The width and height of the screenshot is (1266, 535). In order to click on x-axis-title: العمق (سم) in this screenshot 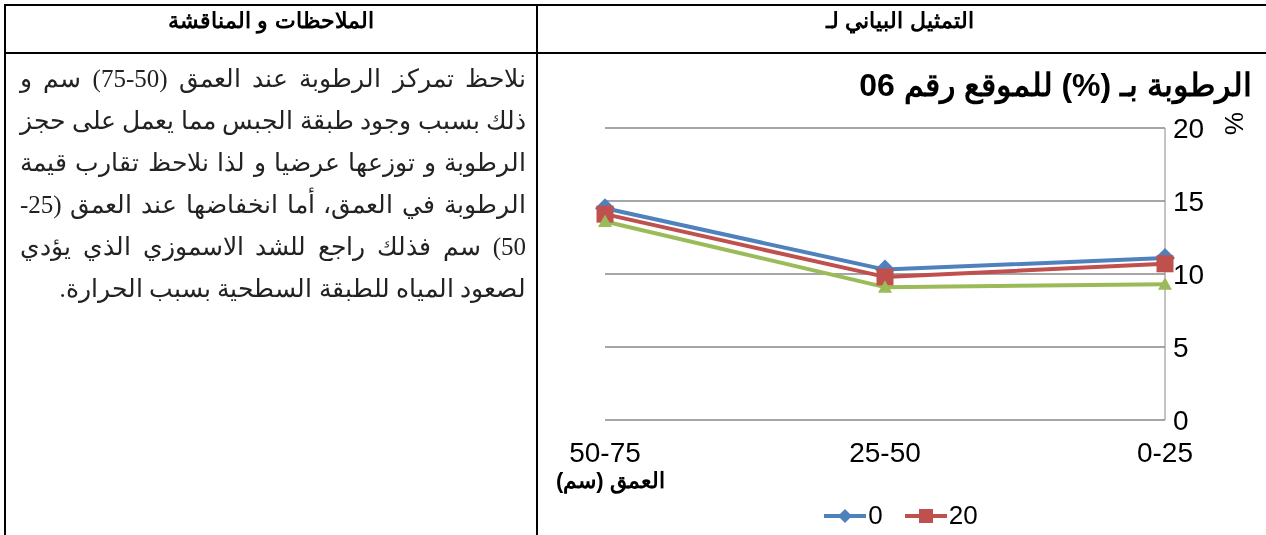, I will do `click(610, 481)`.